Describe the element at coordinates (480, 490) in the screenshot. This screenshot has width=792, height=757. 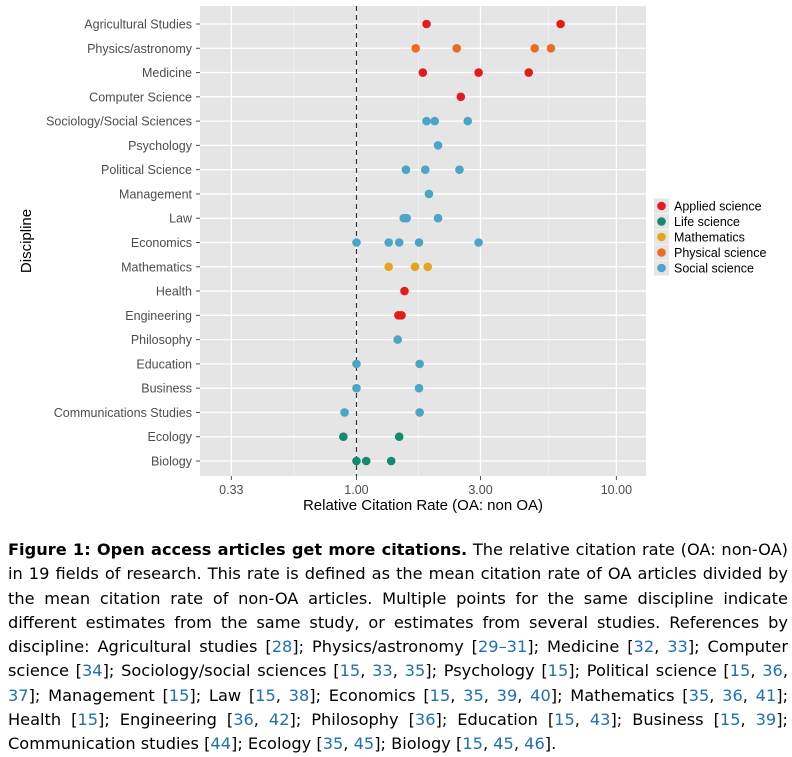
I see `x-tick-label: 3.00` at that location.